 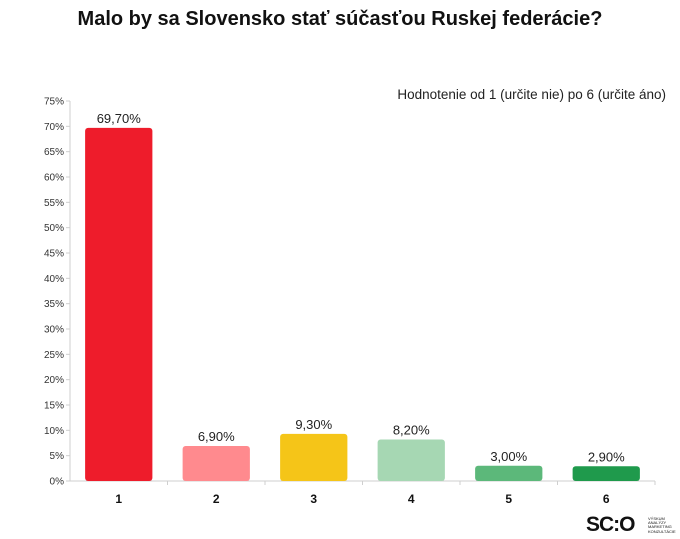 What do you see at coordinates (54, 279) in the screenshot?
I see `y-tick-label: 40%` at bounding box center [54, 279].